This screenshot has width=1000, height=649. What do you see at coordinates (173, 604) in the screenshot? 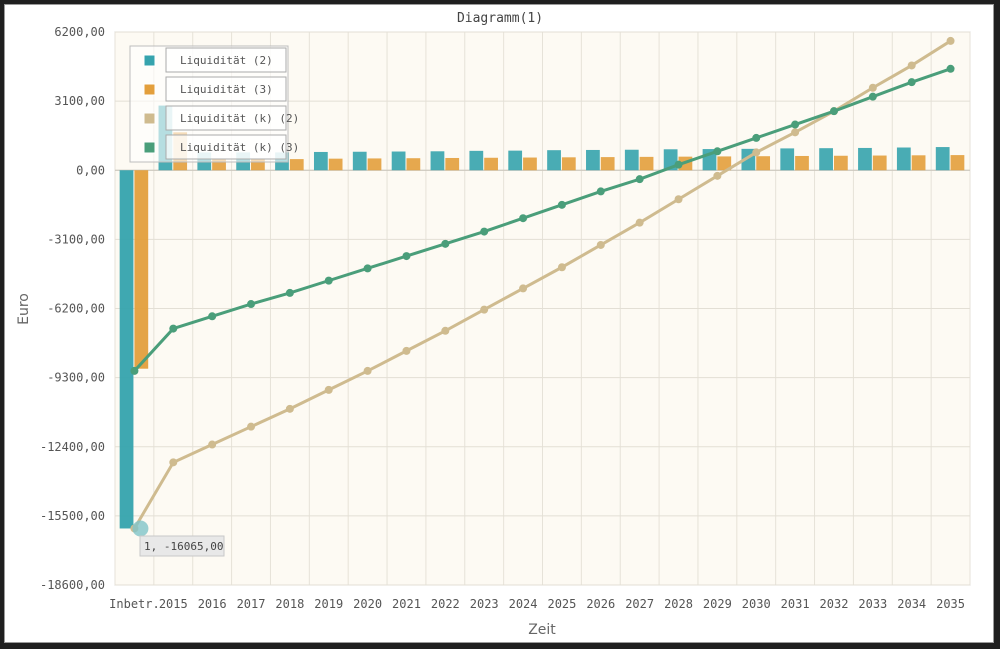
I see `x-tick-label: 2015` at bounding box center [173, 604].